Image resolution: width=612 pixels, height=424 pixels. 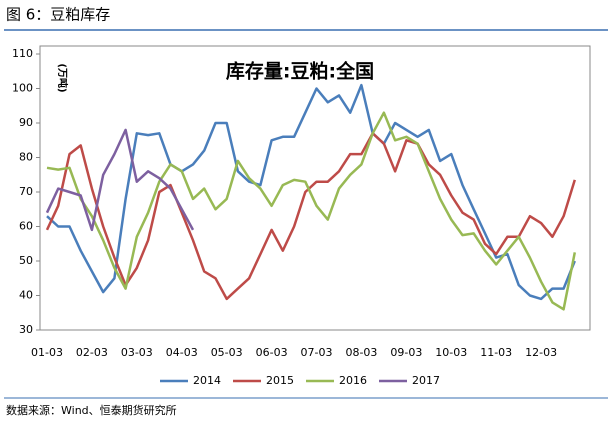 What do you see at coordinates (26, 295) in the screenshot?
I see `y-tick-label: 40` at bounding box center [26, 295].